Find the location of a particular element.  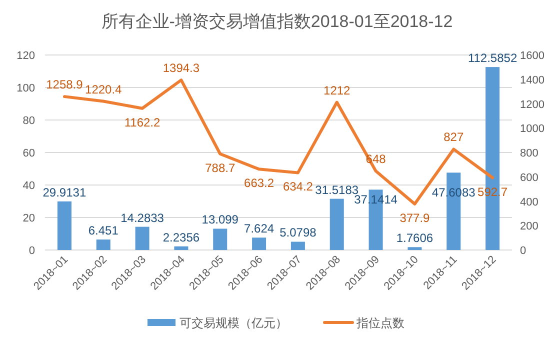

data-label: 1394.3 is located at coordinates (181, 68).